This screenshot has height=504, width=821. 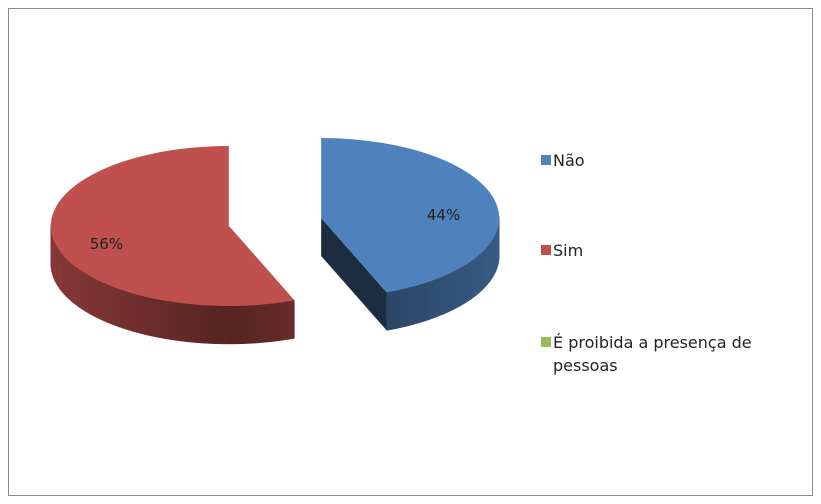 I want to click on data-label: 56%, so click(x=106, y=244).